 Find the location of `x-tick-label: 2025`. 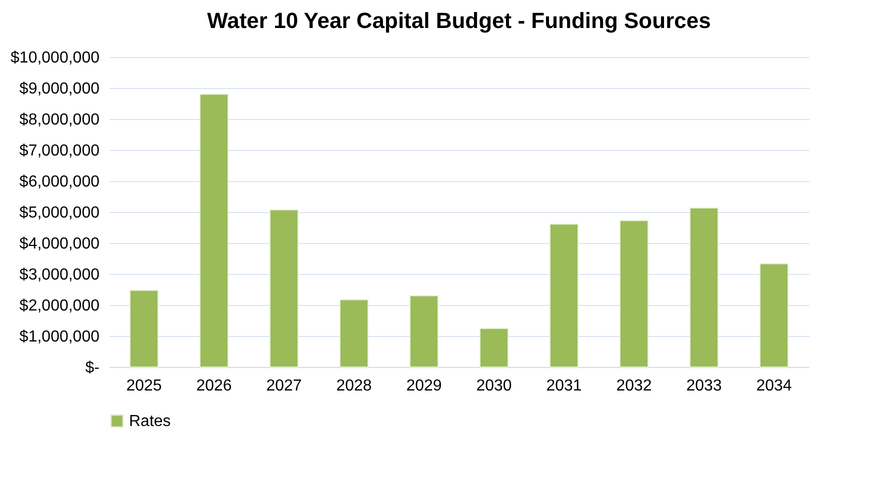

x-tick-label: 2025 is located at coordinates (144, 386).